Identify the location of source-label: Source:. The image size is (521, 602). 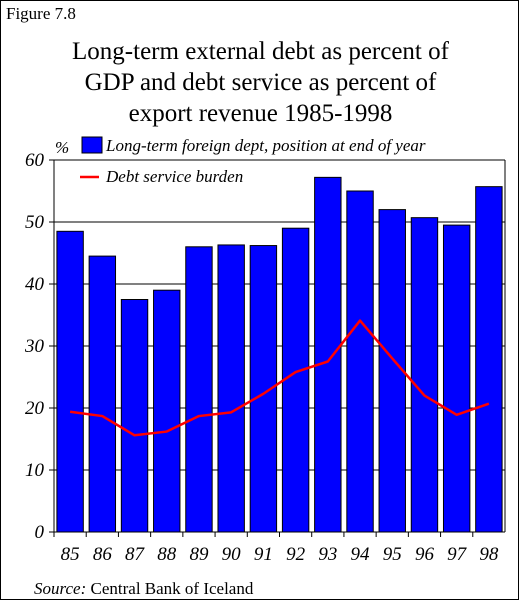
(60, 588).